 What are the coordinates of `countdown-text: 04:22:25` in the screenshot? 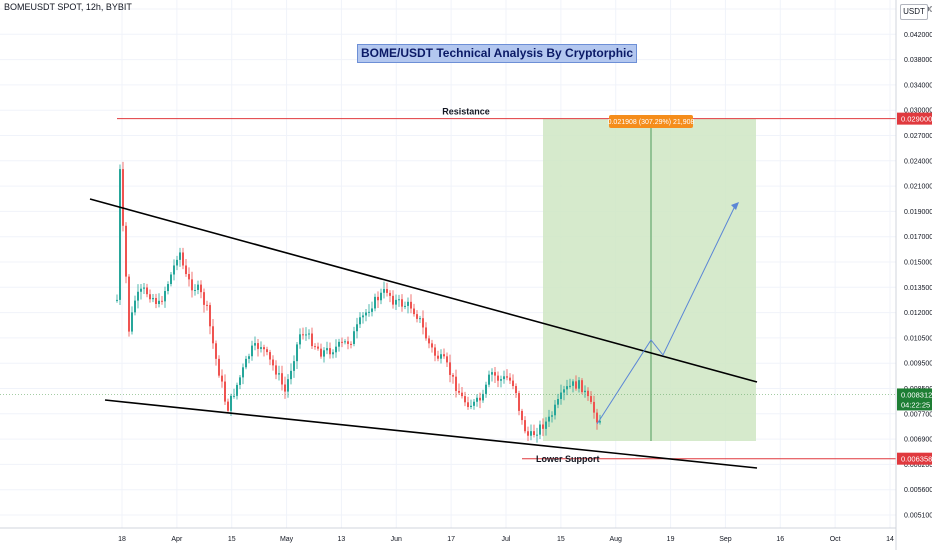 It's located at (915, 404).